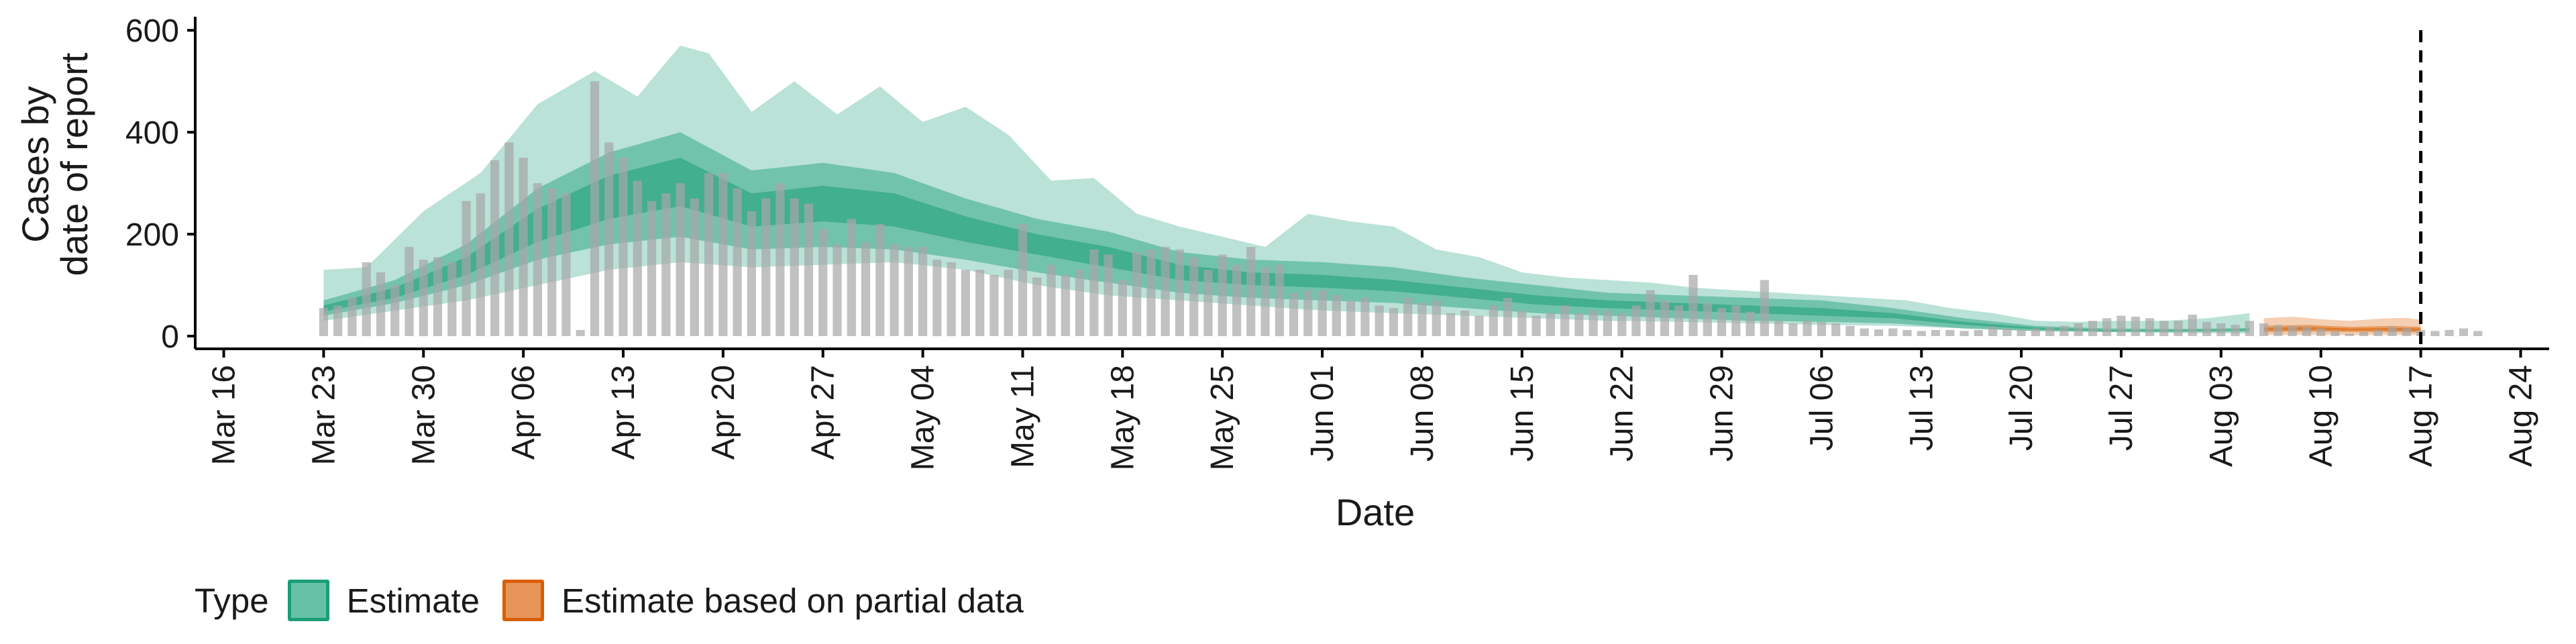 This screenshot has width=2576, height=644. I want to click on x-tick-label: Aug 03, so click(2221, 416).